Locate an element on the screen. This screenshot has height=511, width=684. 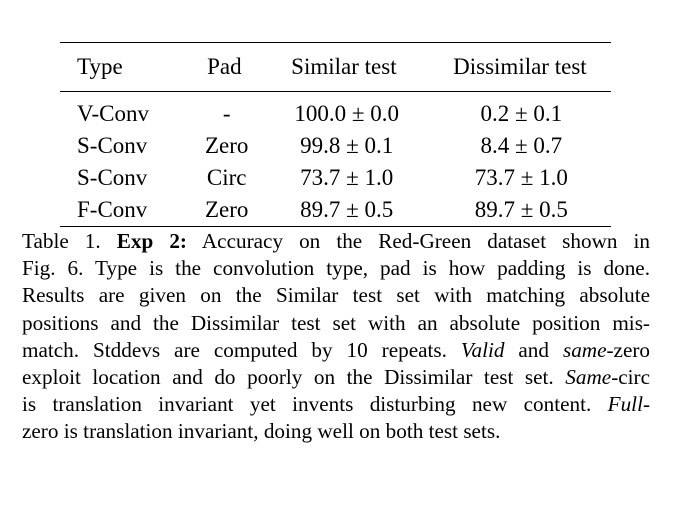
caption-text-6b: -circ is located at coordinates (631, 376).